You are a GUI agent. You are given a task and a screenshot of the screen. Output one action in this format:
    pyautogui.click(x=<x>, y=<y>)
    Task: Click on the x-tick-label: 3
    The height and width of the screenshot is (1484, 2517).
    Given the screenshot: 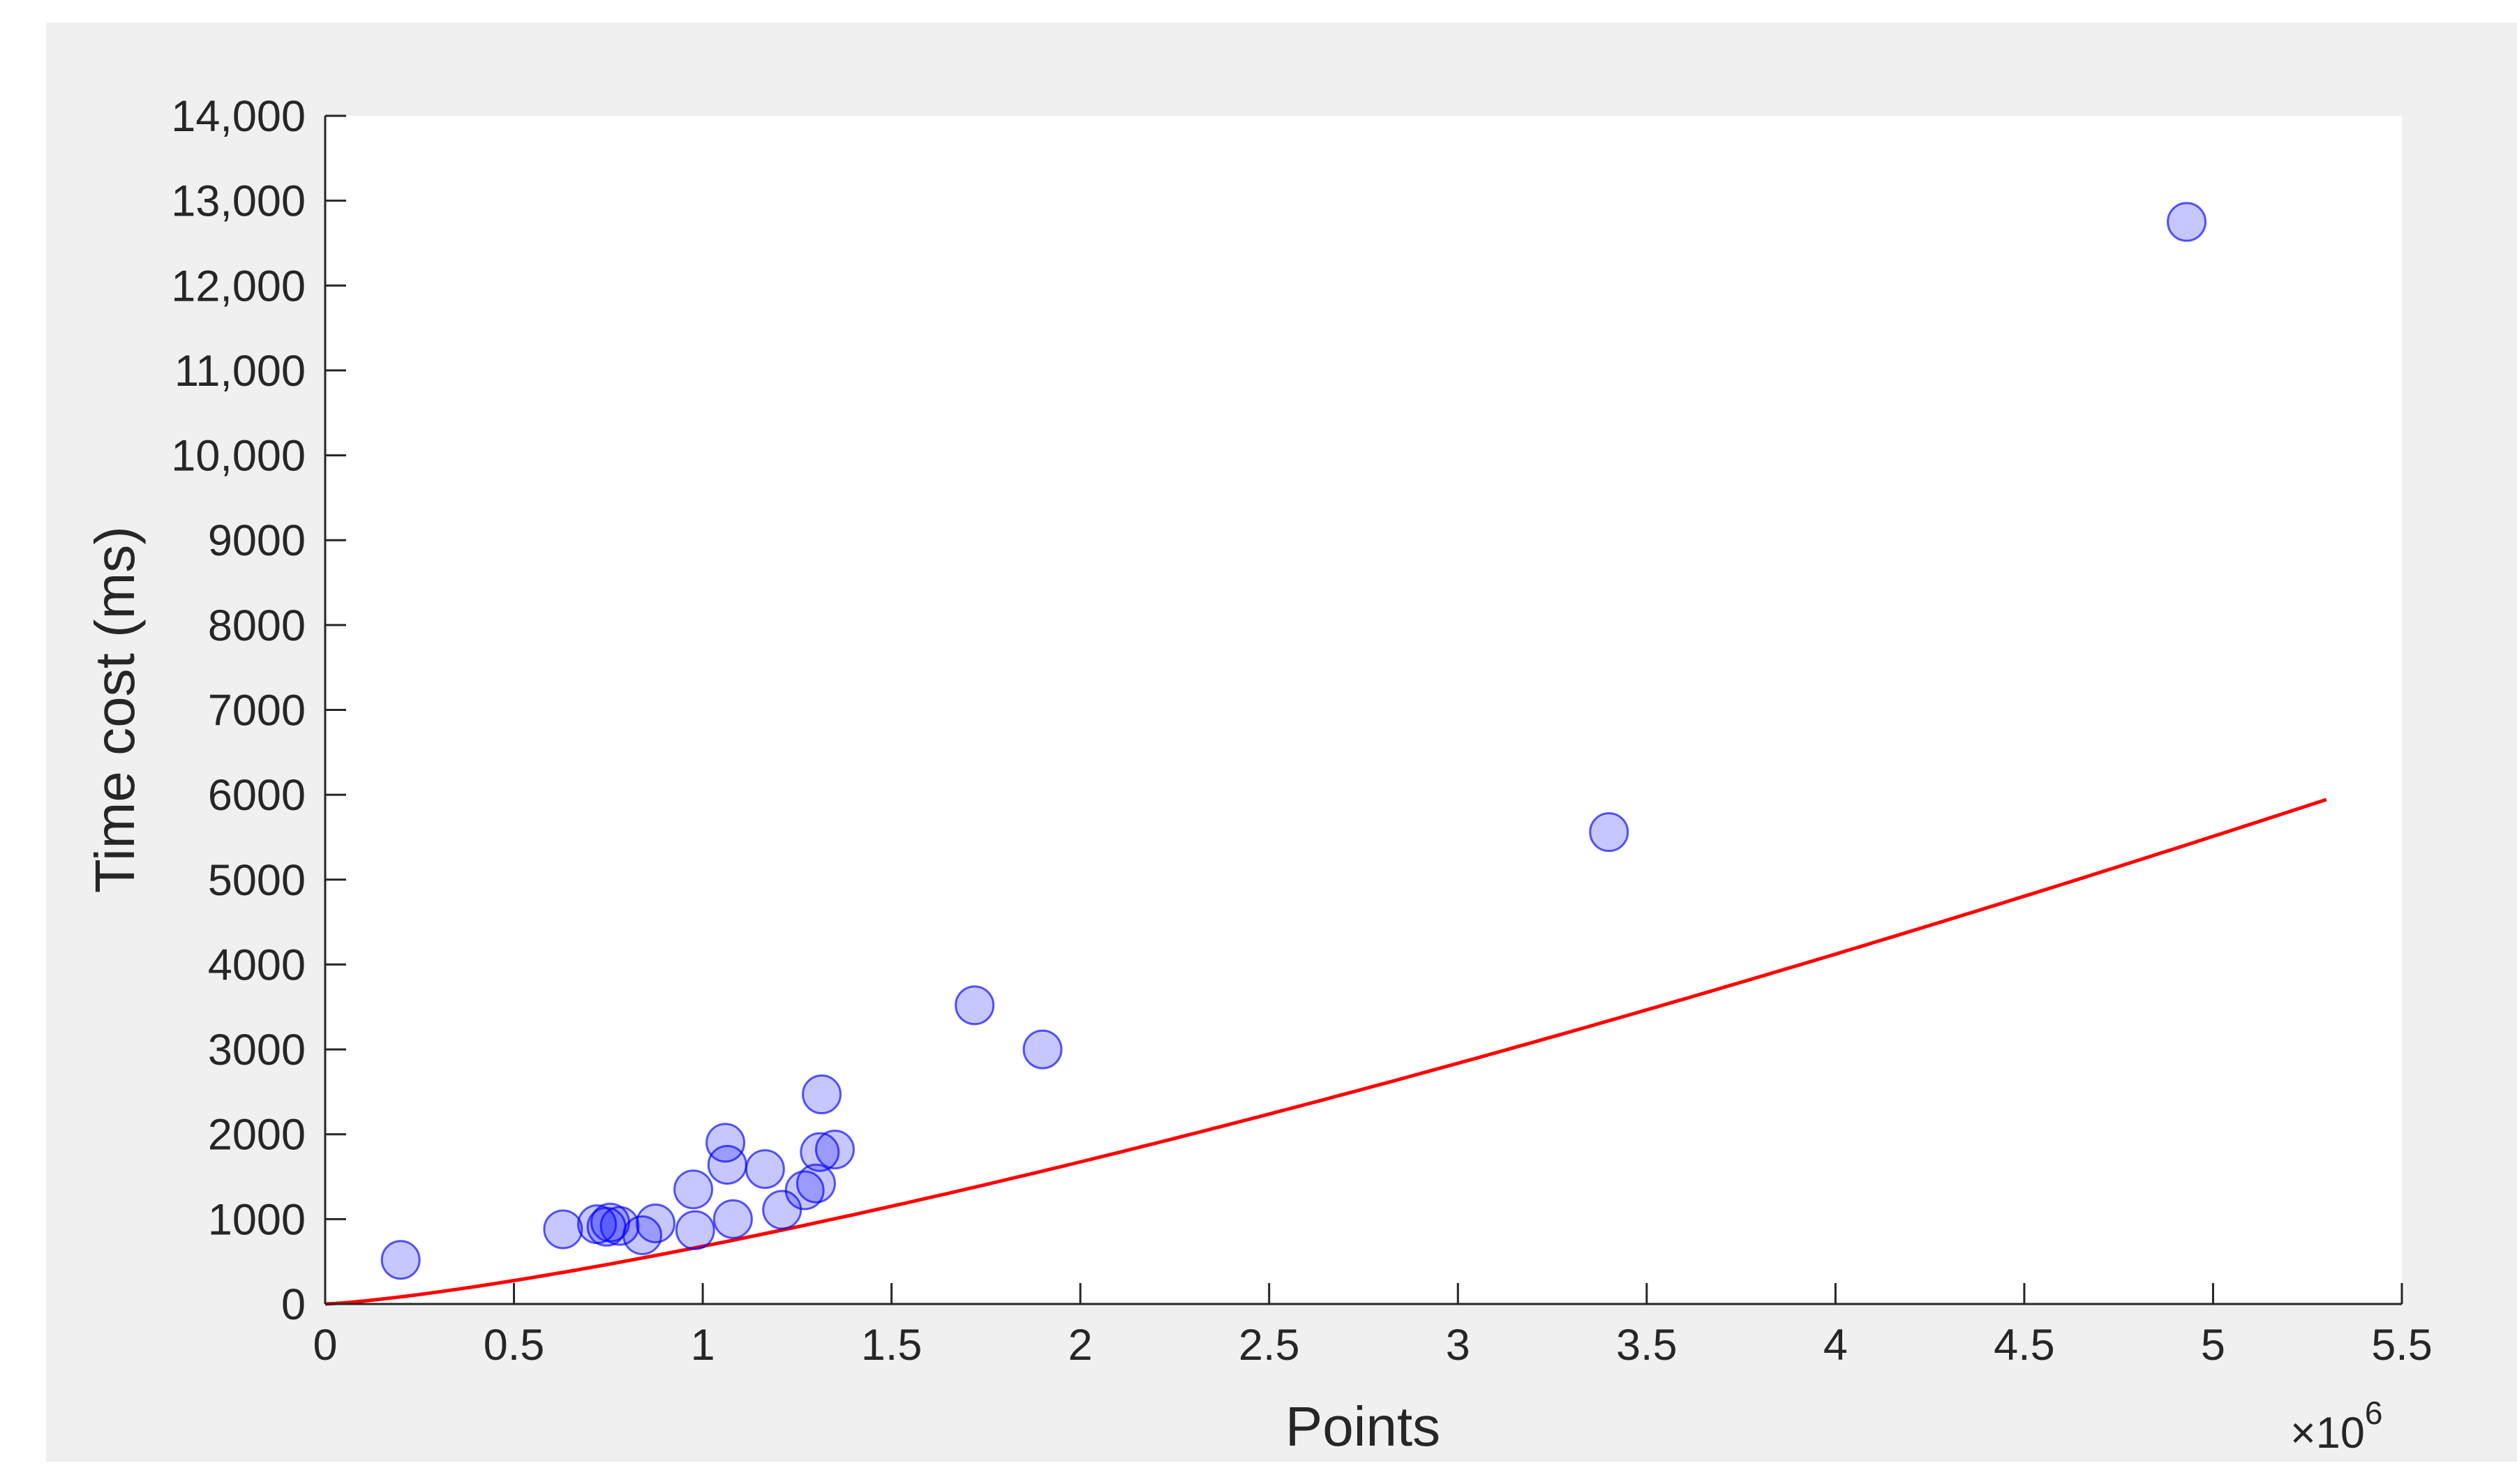 What is the action you would take?
    pyautogui.click(x=1458, y=1345)
    